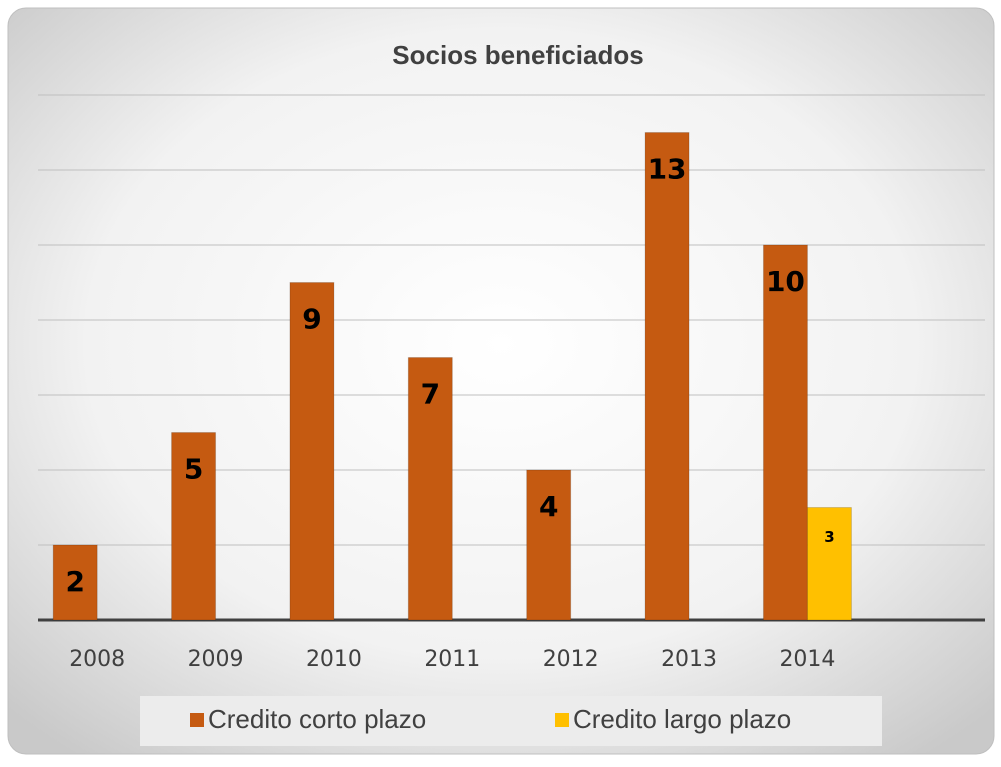  I want to click on data-label: 2, so click(74, 581).